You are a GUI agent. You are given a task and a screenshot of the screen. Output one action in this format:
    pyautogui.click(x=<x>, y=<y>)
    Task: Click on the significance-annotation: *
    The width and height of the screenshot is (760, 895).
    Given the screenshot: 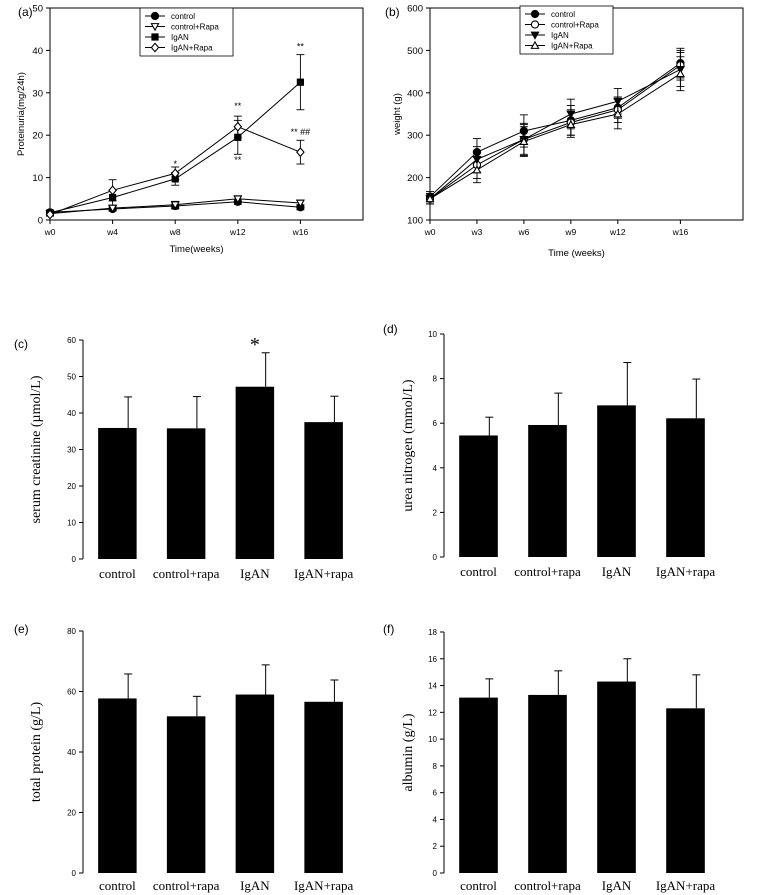 What is the action you would take?
    pyautogui.click(x=175, y=164)
    